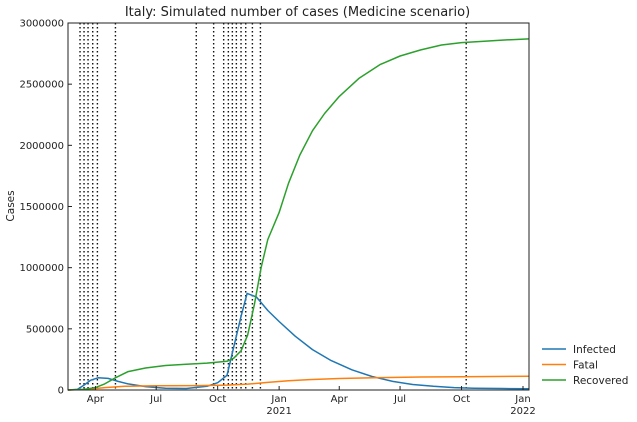 This screenshot has width=637, height=422. I want to click on y-tick-label: 0, so click(61, 391).